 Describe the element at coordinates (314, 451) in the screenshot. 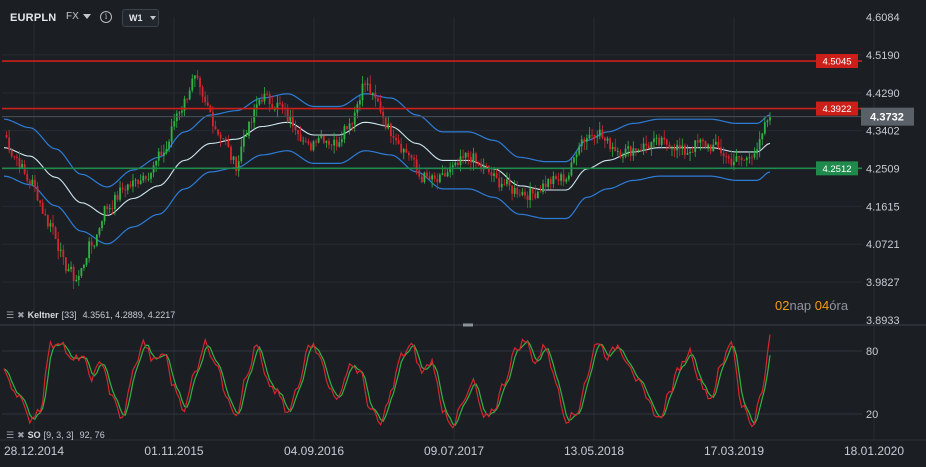

I see `time-tick-label: 04.09.2016` at that location.